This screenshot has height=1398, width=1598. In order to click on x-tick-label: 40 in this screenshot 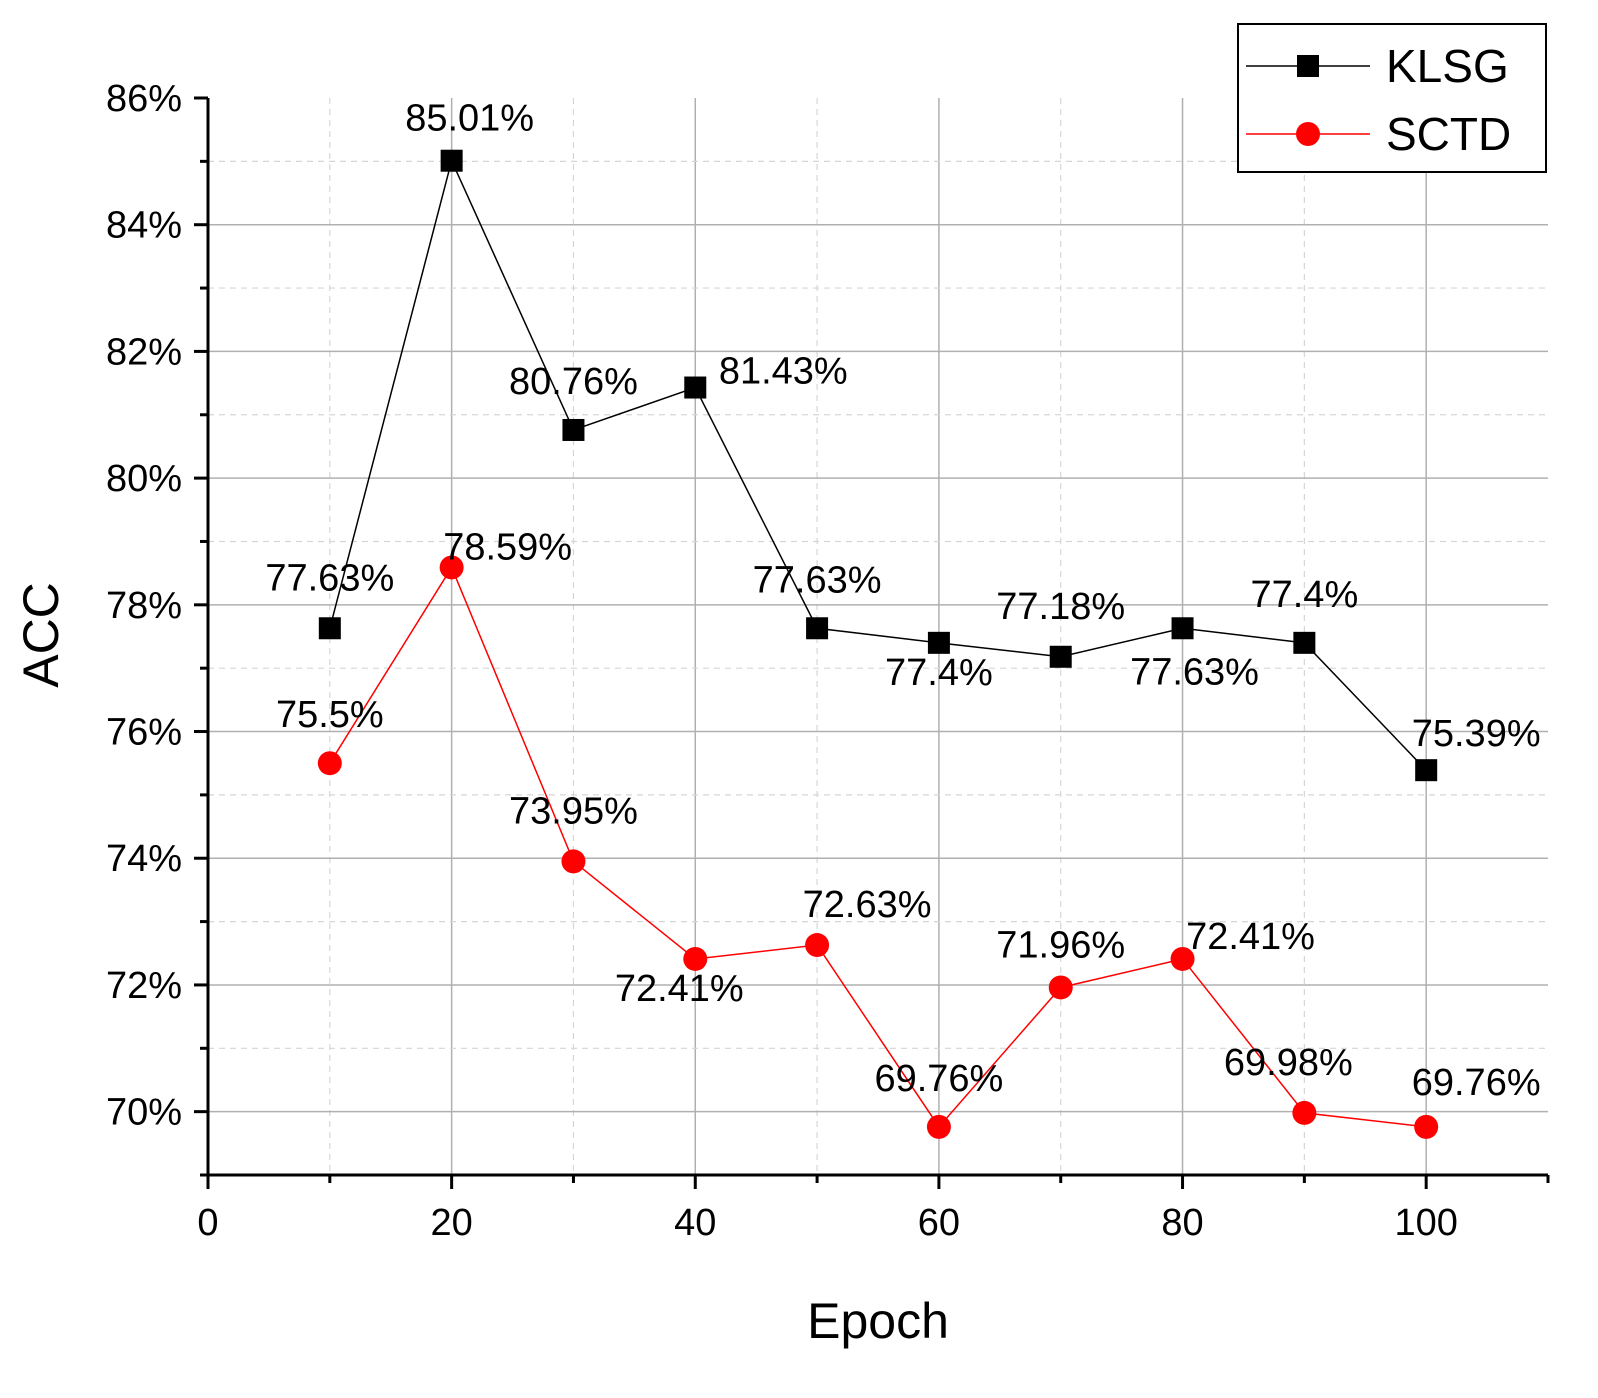, I will do `click(695, 1223)`.